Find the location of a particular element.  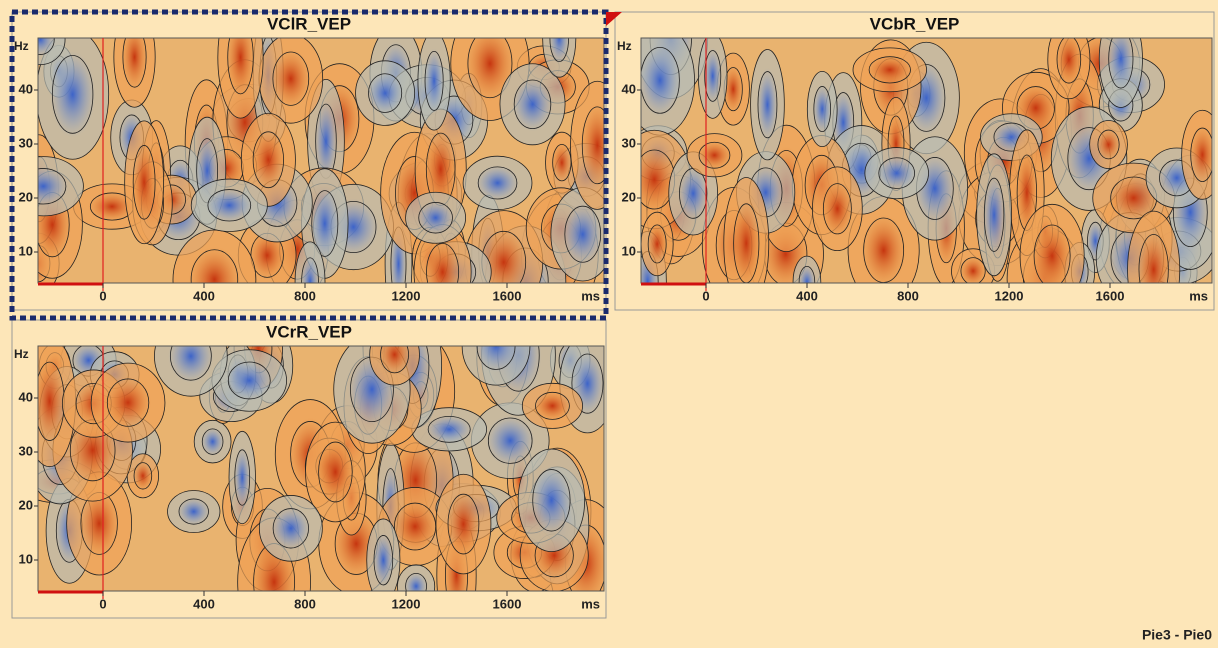

y-tick-label: 40 is located at coordinates (629, 88).